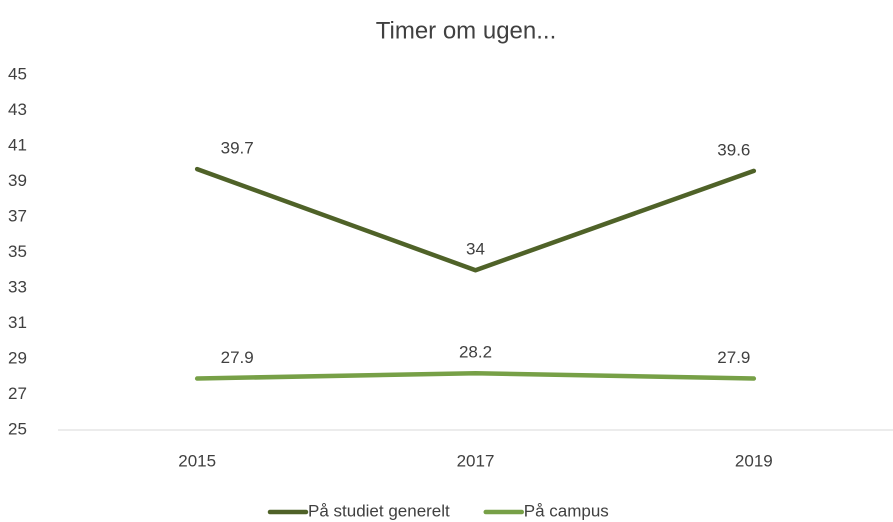  What do you see at coordinates (17, 109) in the screenshot?
I see `y-tick-label: 43` at bounding box center [17, 109].